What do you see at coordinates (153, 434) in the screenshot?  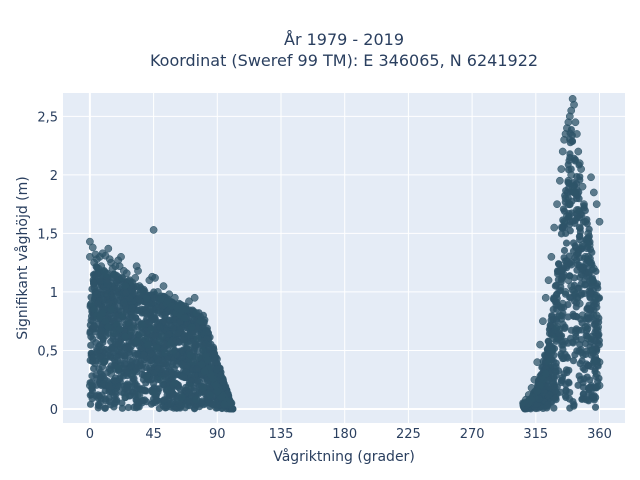 I see `x-tick-label: 45` at bounding box center [153, 434].